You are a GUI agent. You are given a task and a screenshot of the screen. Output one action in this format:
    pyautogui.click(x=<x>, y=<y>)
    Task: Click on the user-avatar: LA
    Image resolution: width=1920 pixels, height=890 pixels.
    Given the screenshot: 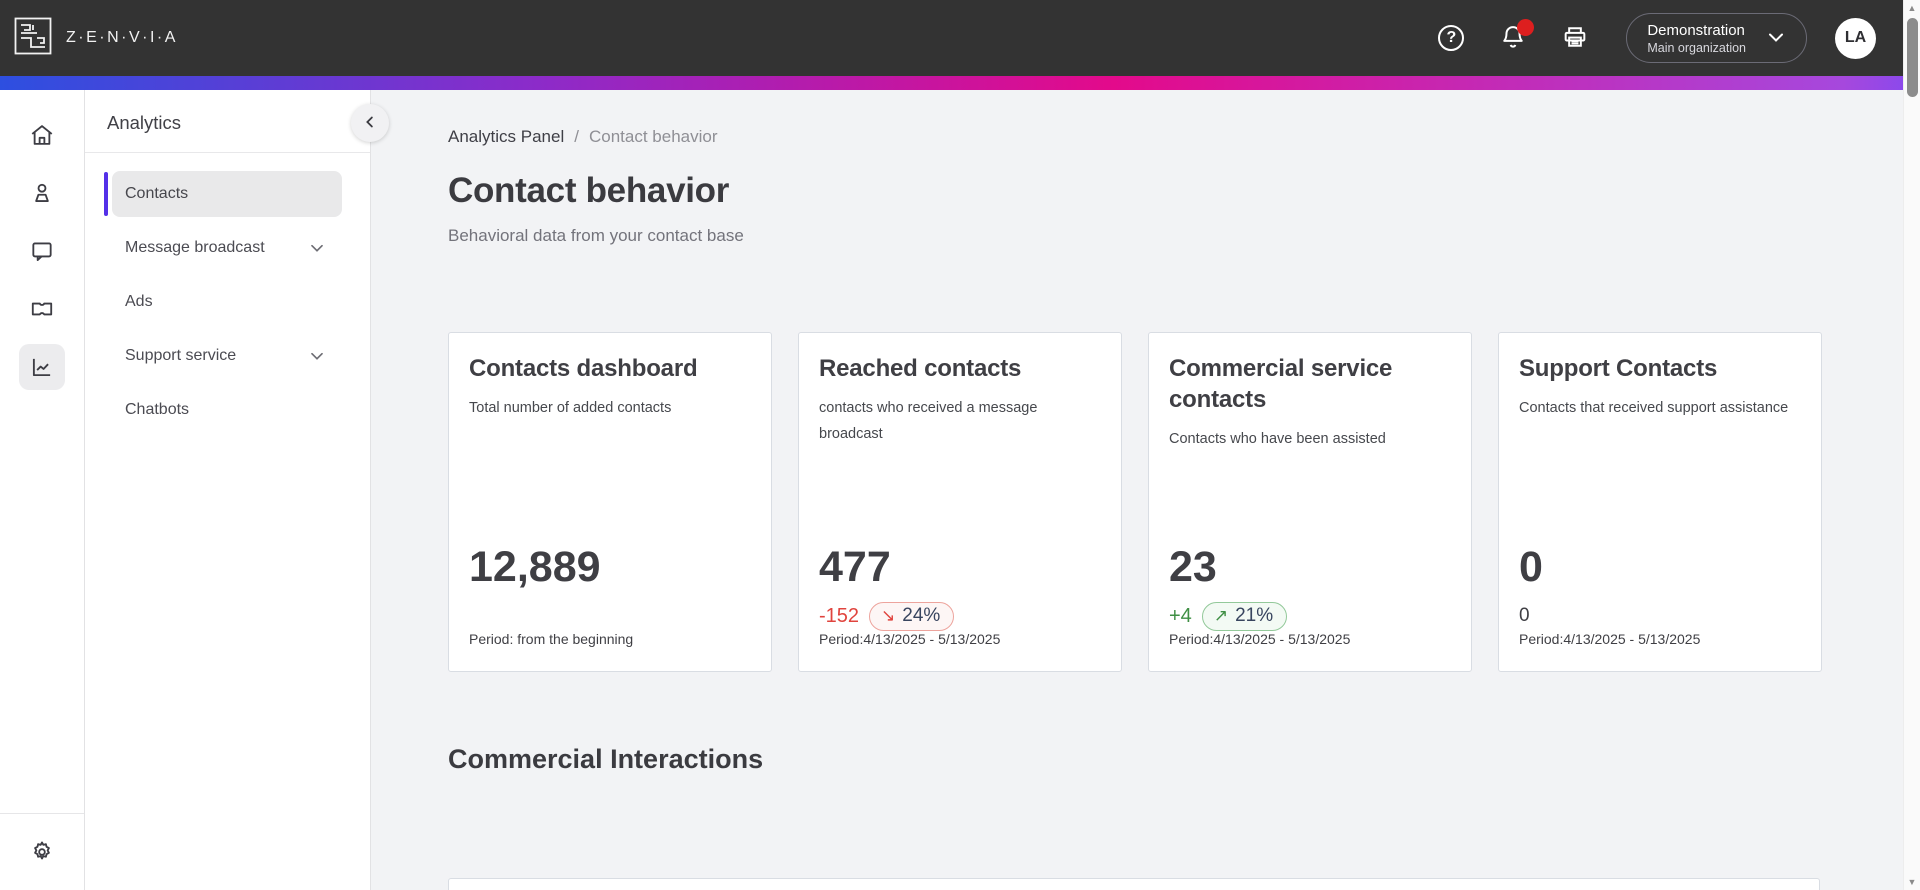 What is the action you would take?
    pyautogui.click(x=1855, y=38)
    